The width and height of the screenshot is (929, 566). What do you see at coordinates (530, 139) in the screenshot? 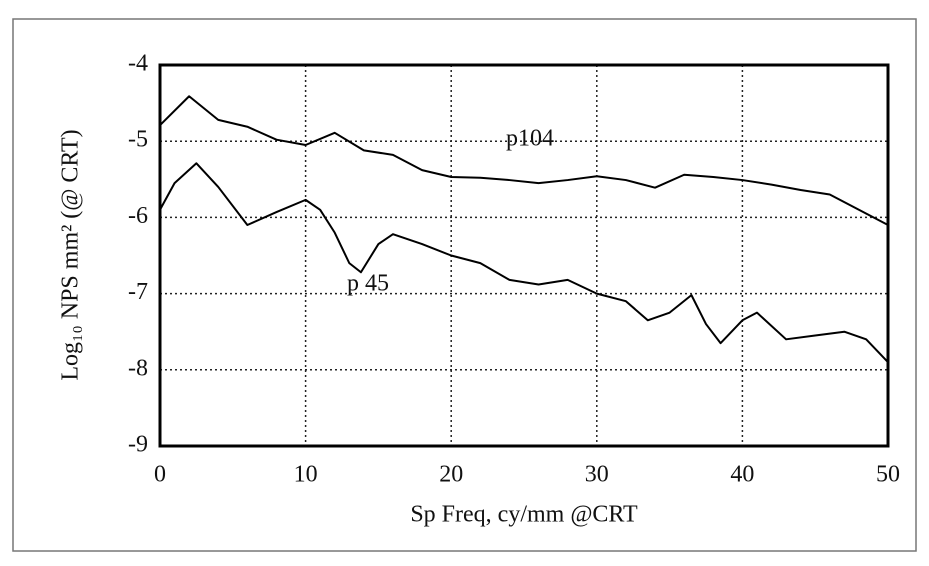
I see `series-label: p104` at bounding box center [530, 139].